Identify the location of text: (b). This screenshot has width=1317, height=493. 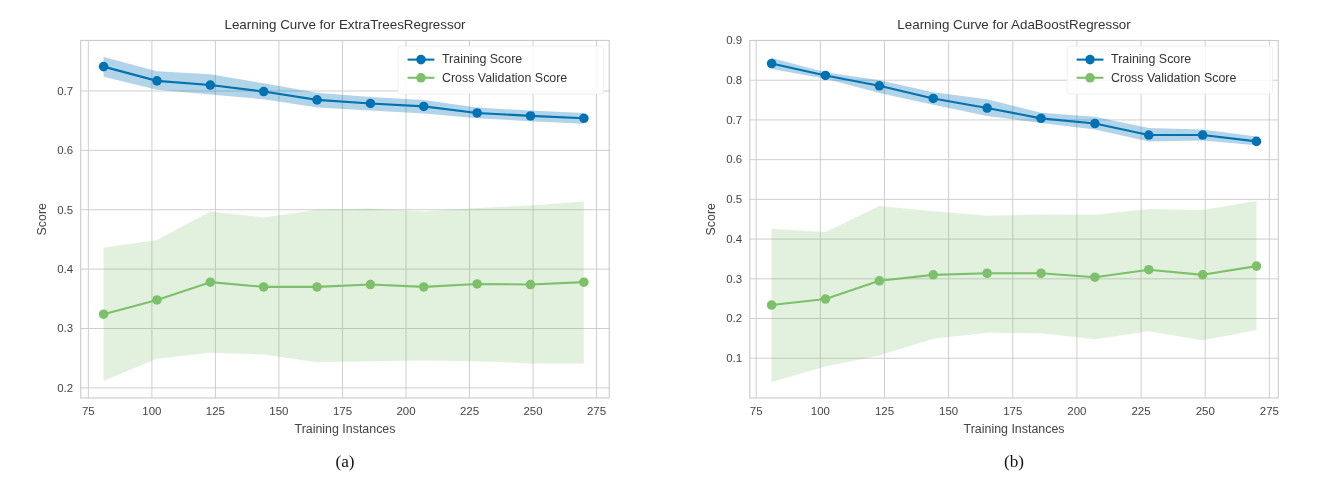
(1014, 461).